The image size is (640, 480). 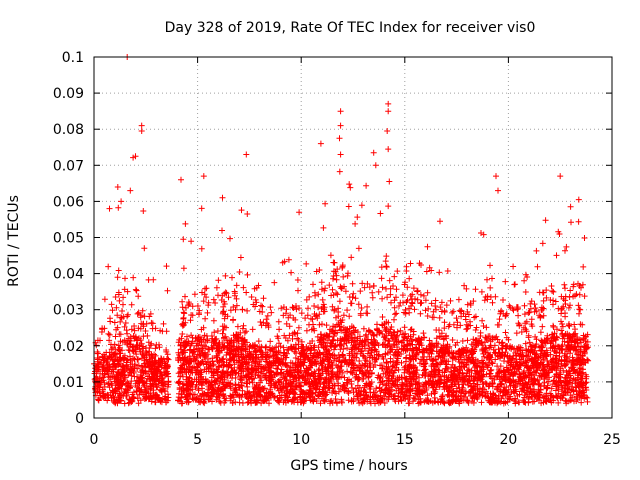 I want to click on y-tick-label: 0.07, so click(x=68, y=166).